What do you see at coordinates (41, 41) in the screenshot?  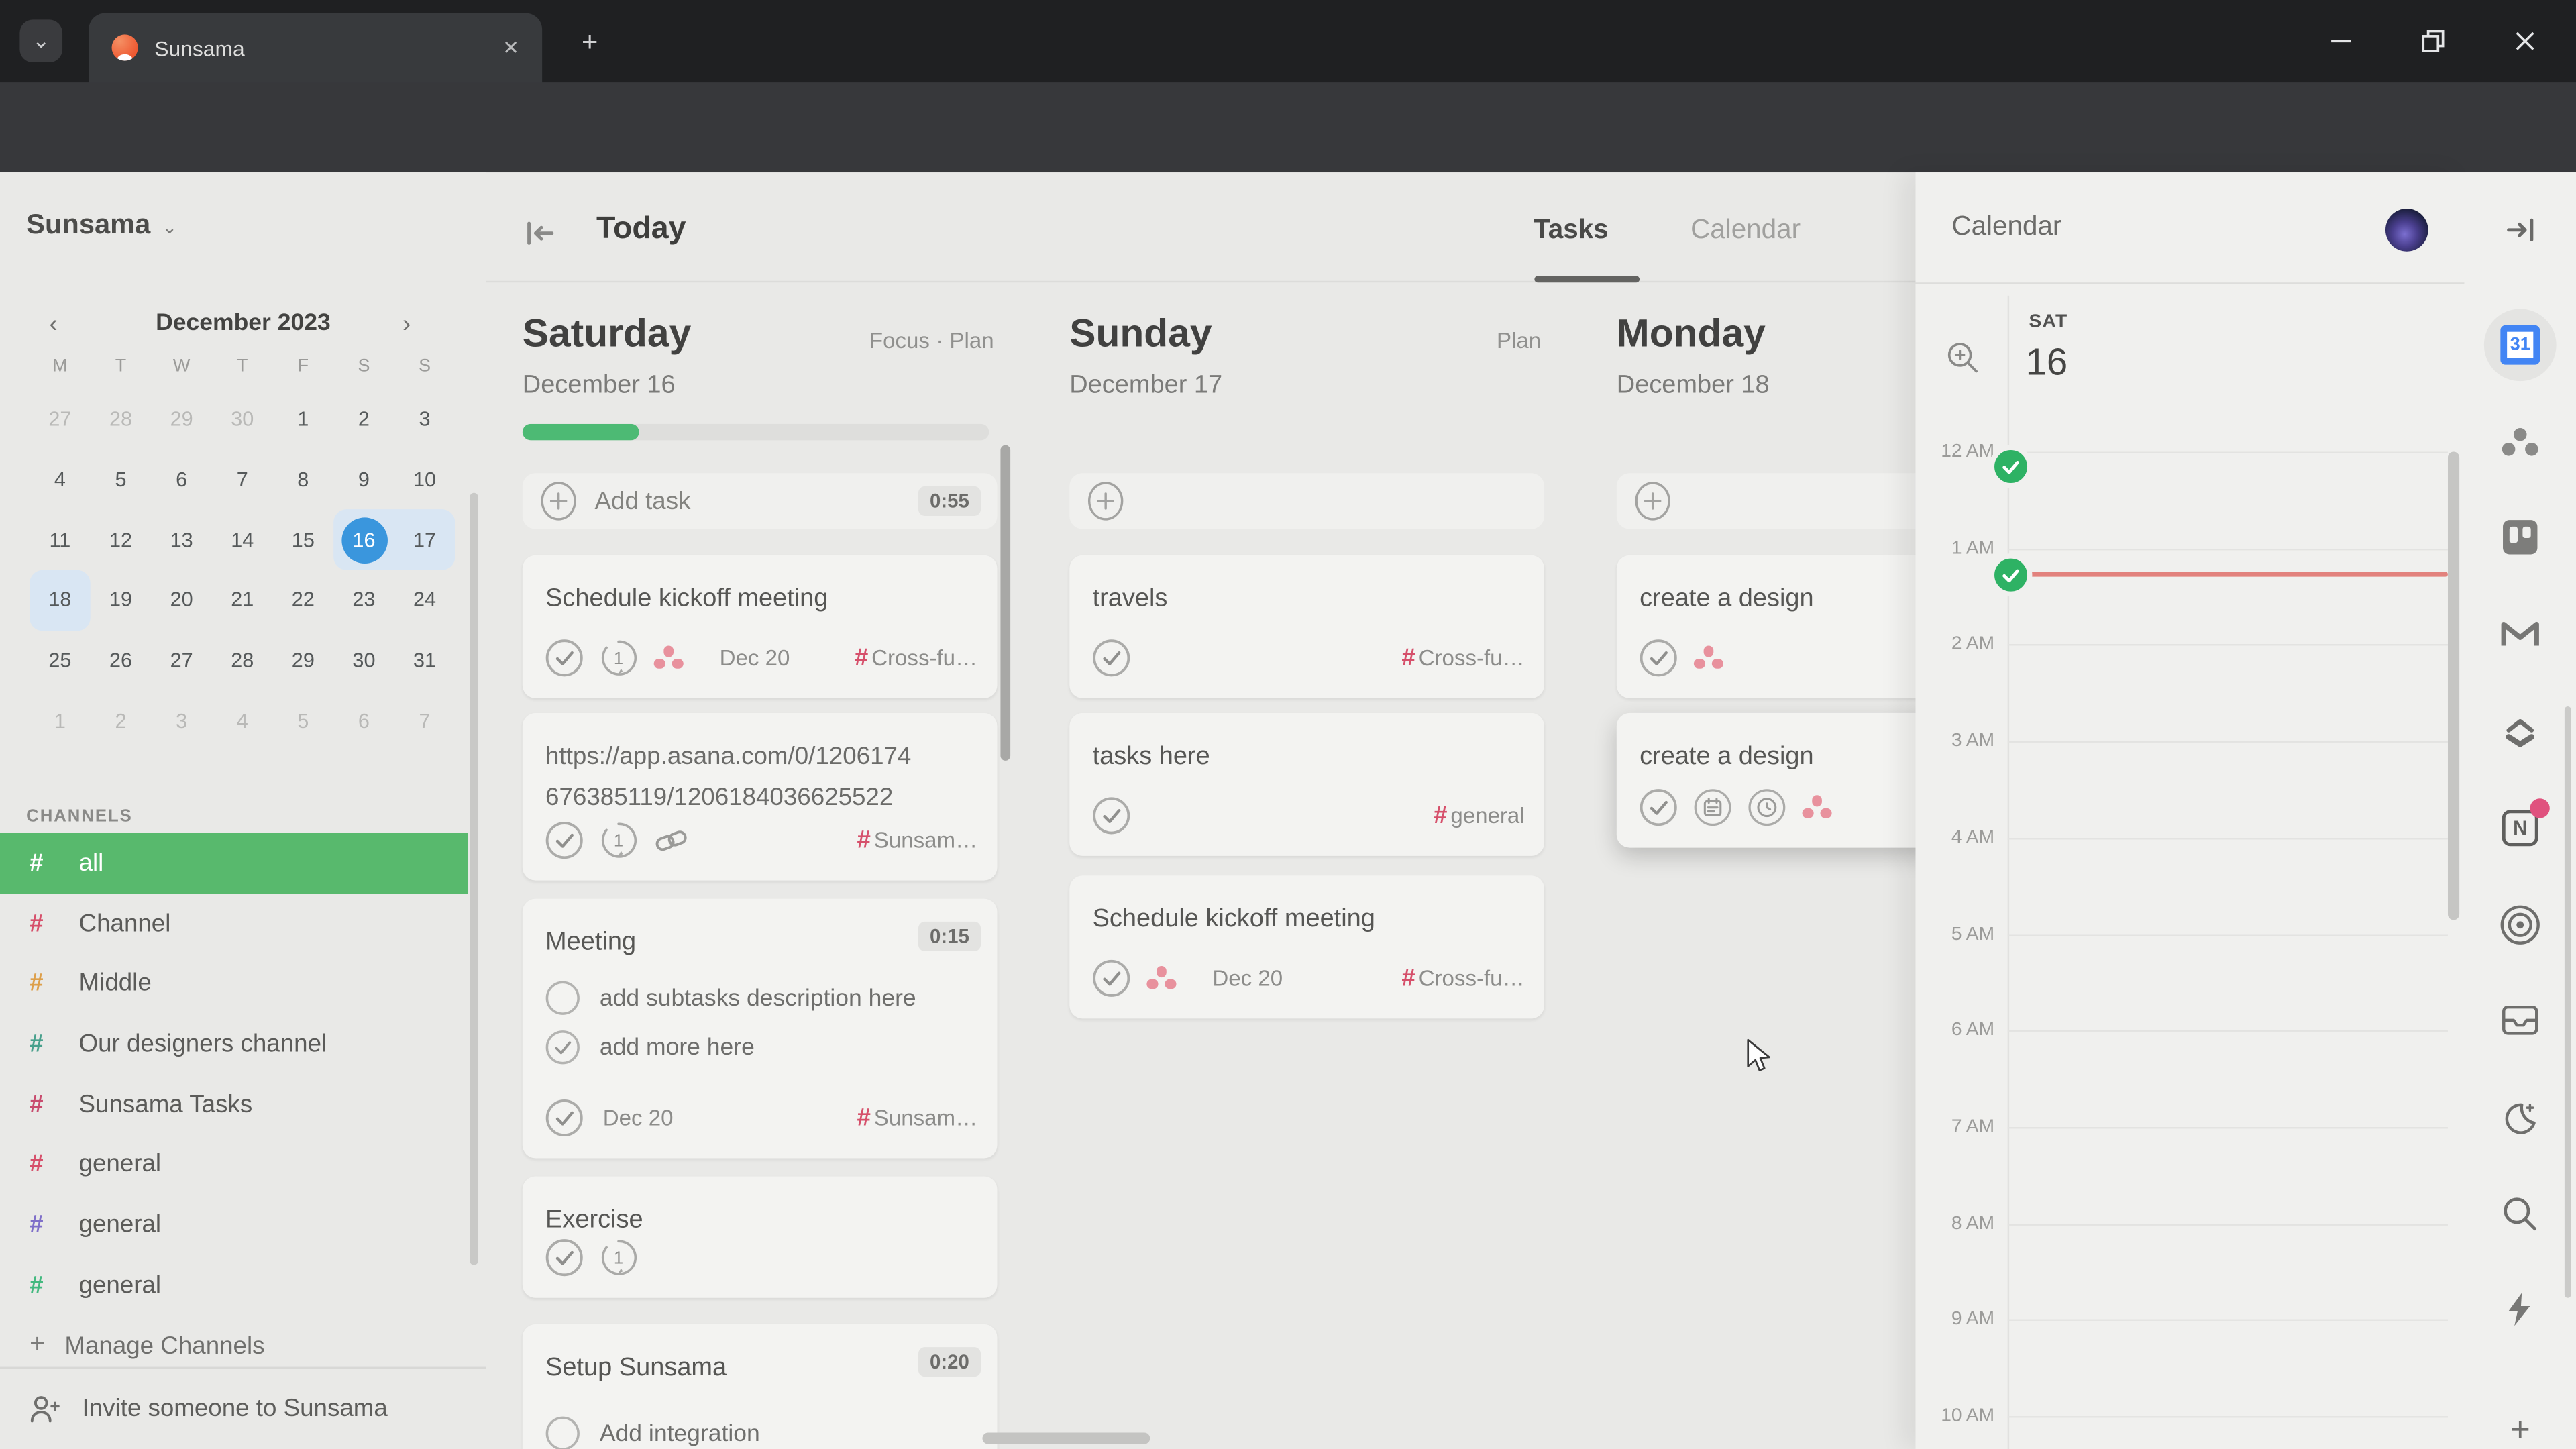 I see `tab-search-button: ⌄` at bounding box center [41, 41].